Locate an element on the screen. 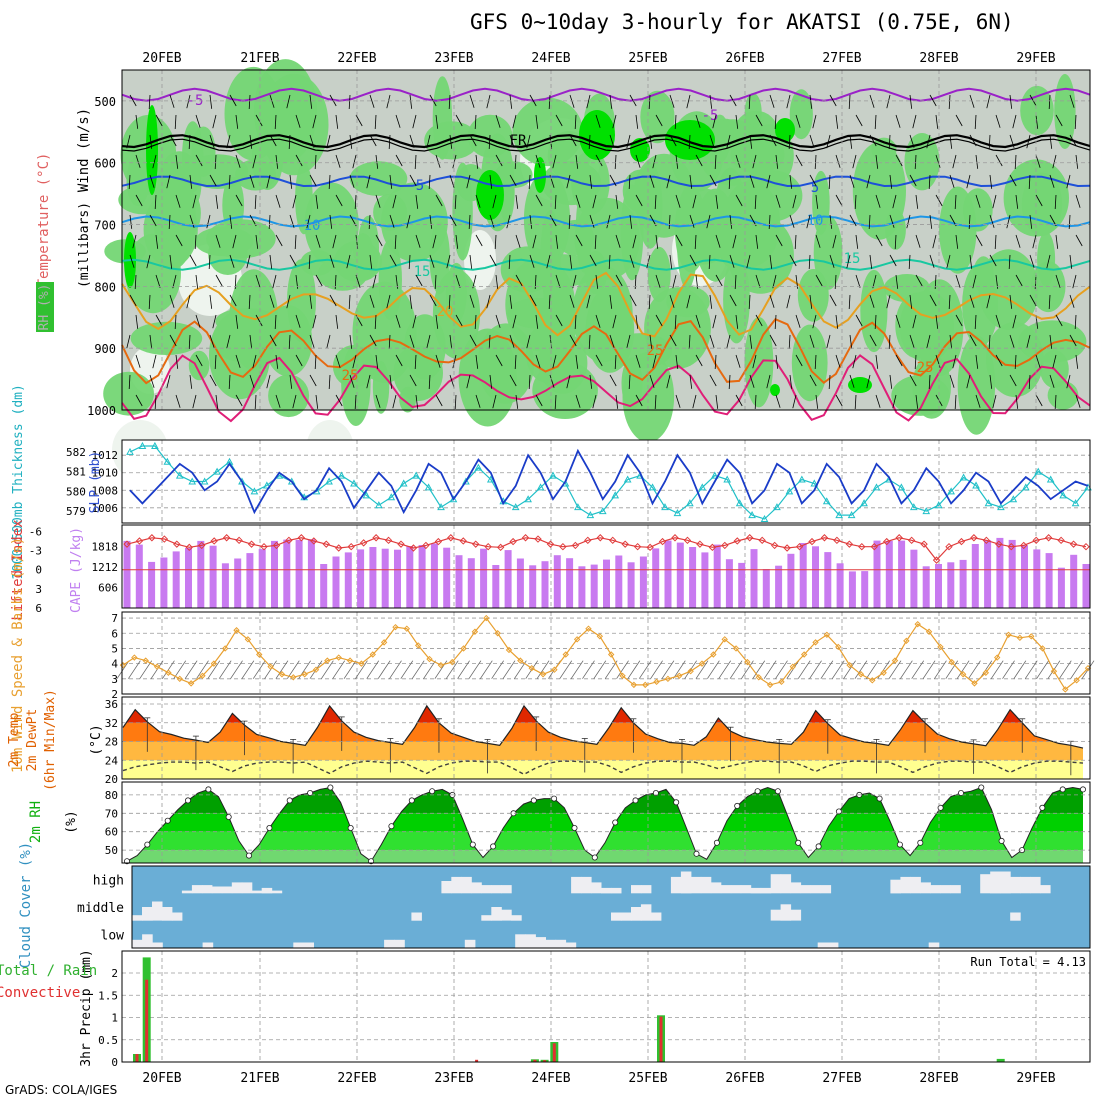 The width and height of the screenshot is (1100, 1104). tick-label: 6 is located at coordinates (38, 608).